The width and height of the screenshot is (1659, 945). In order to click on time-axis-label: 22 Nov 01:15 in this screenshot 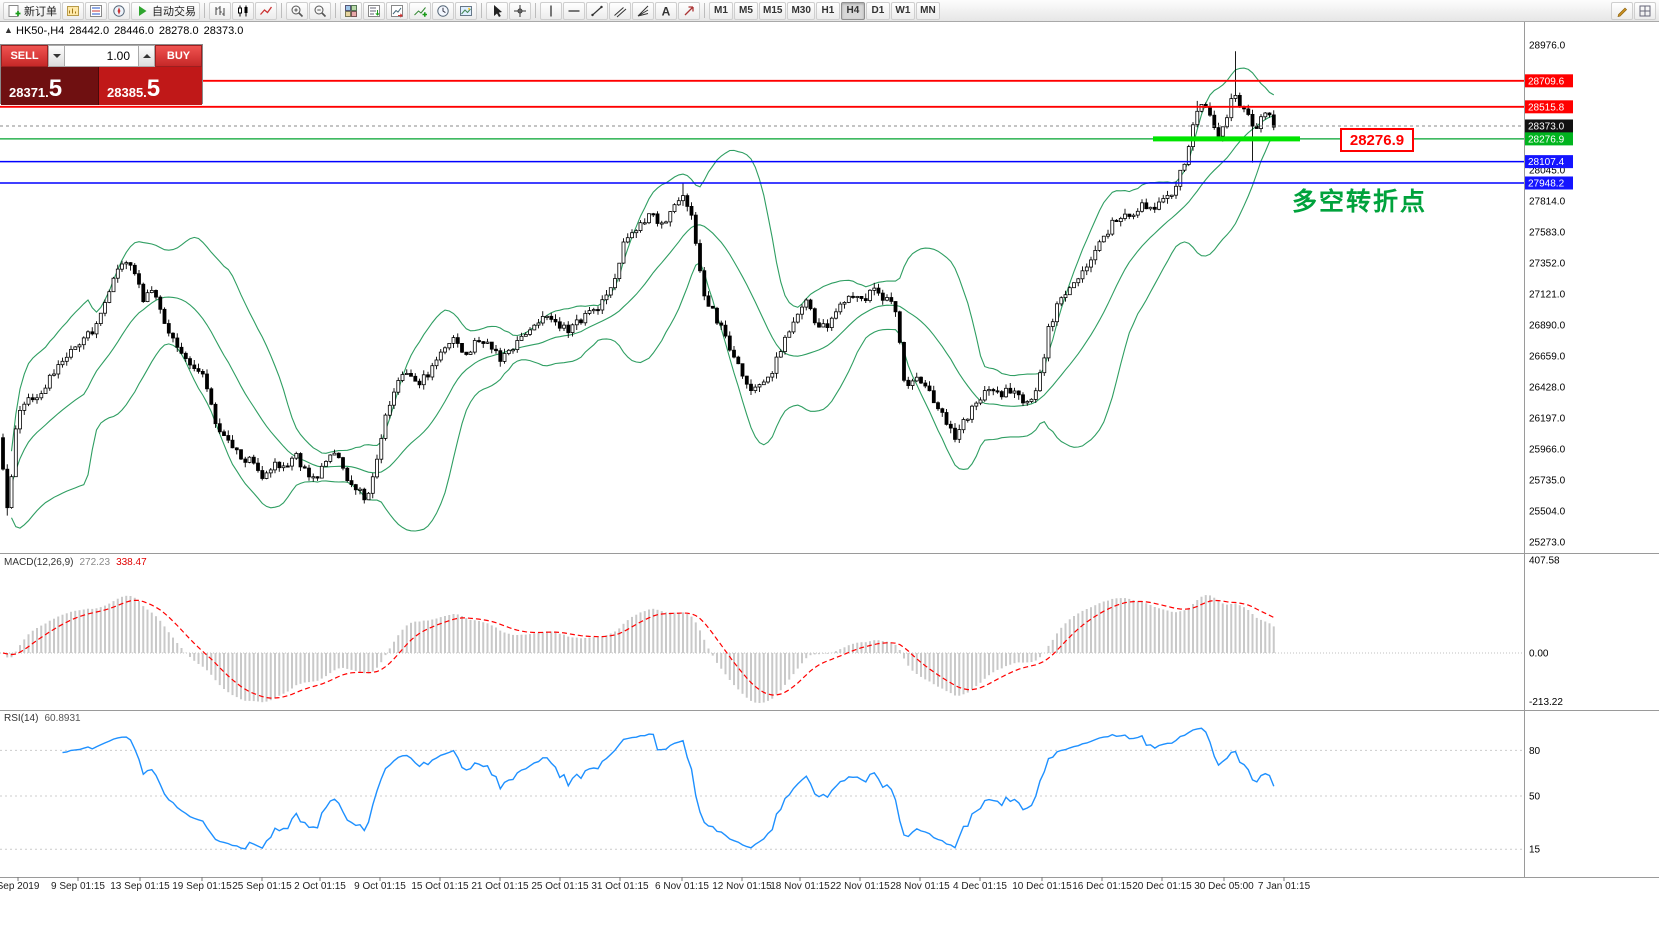, I will do `click(860, 886)`.